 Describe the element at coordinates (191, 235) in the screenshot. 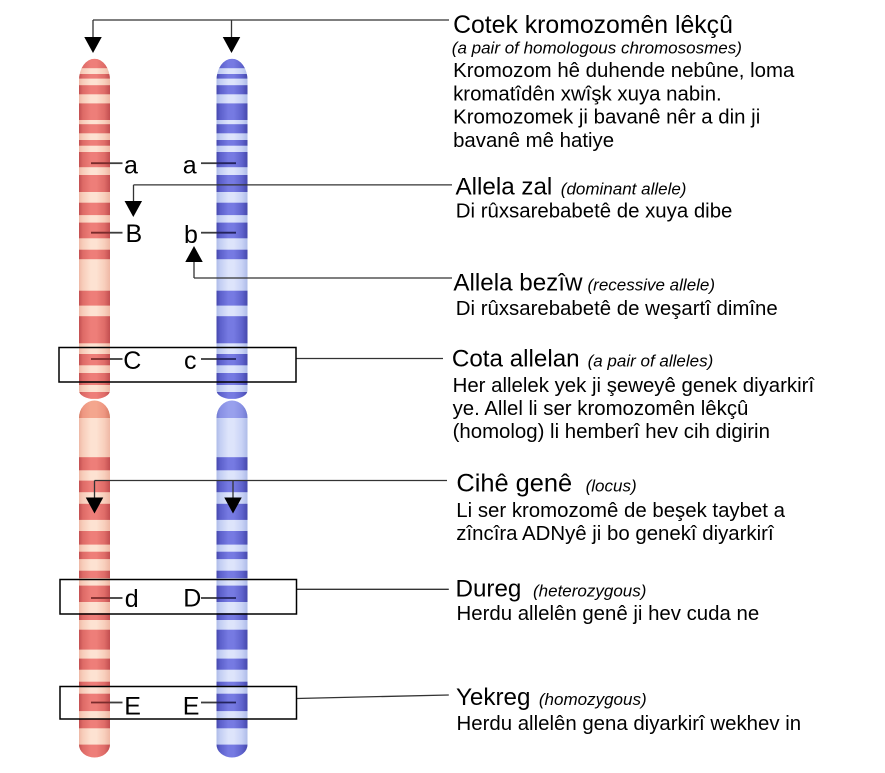

I see `svg-text: b` at that location.